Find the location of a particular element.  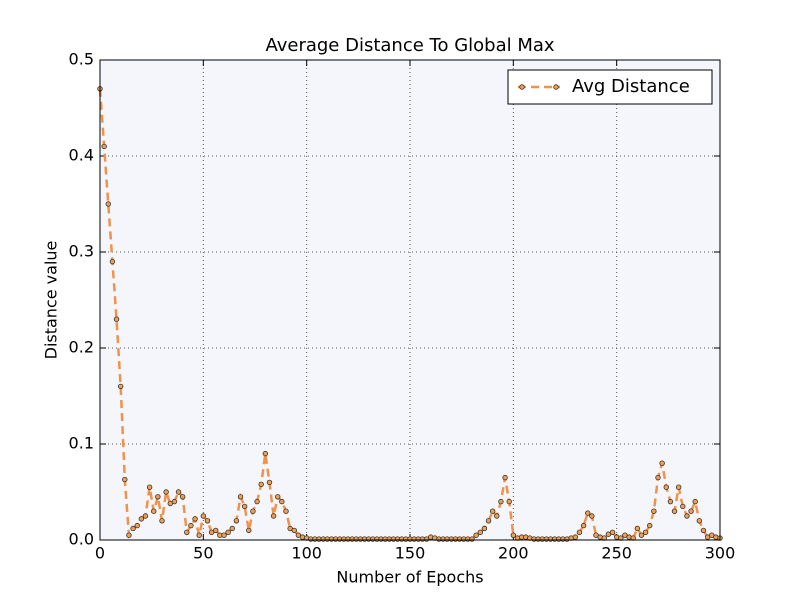

y-tick-label: 0.3 is located at coordinates (81, 251).